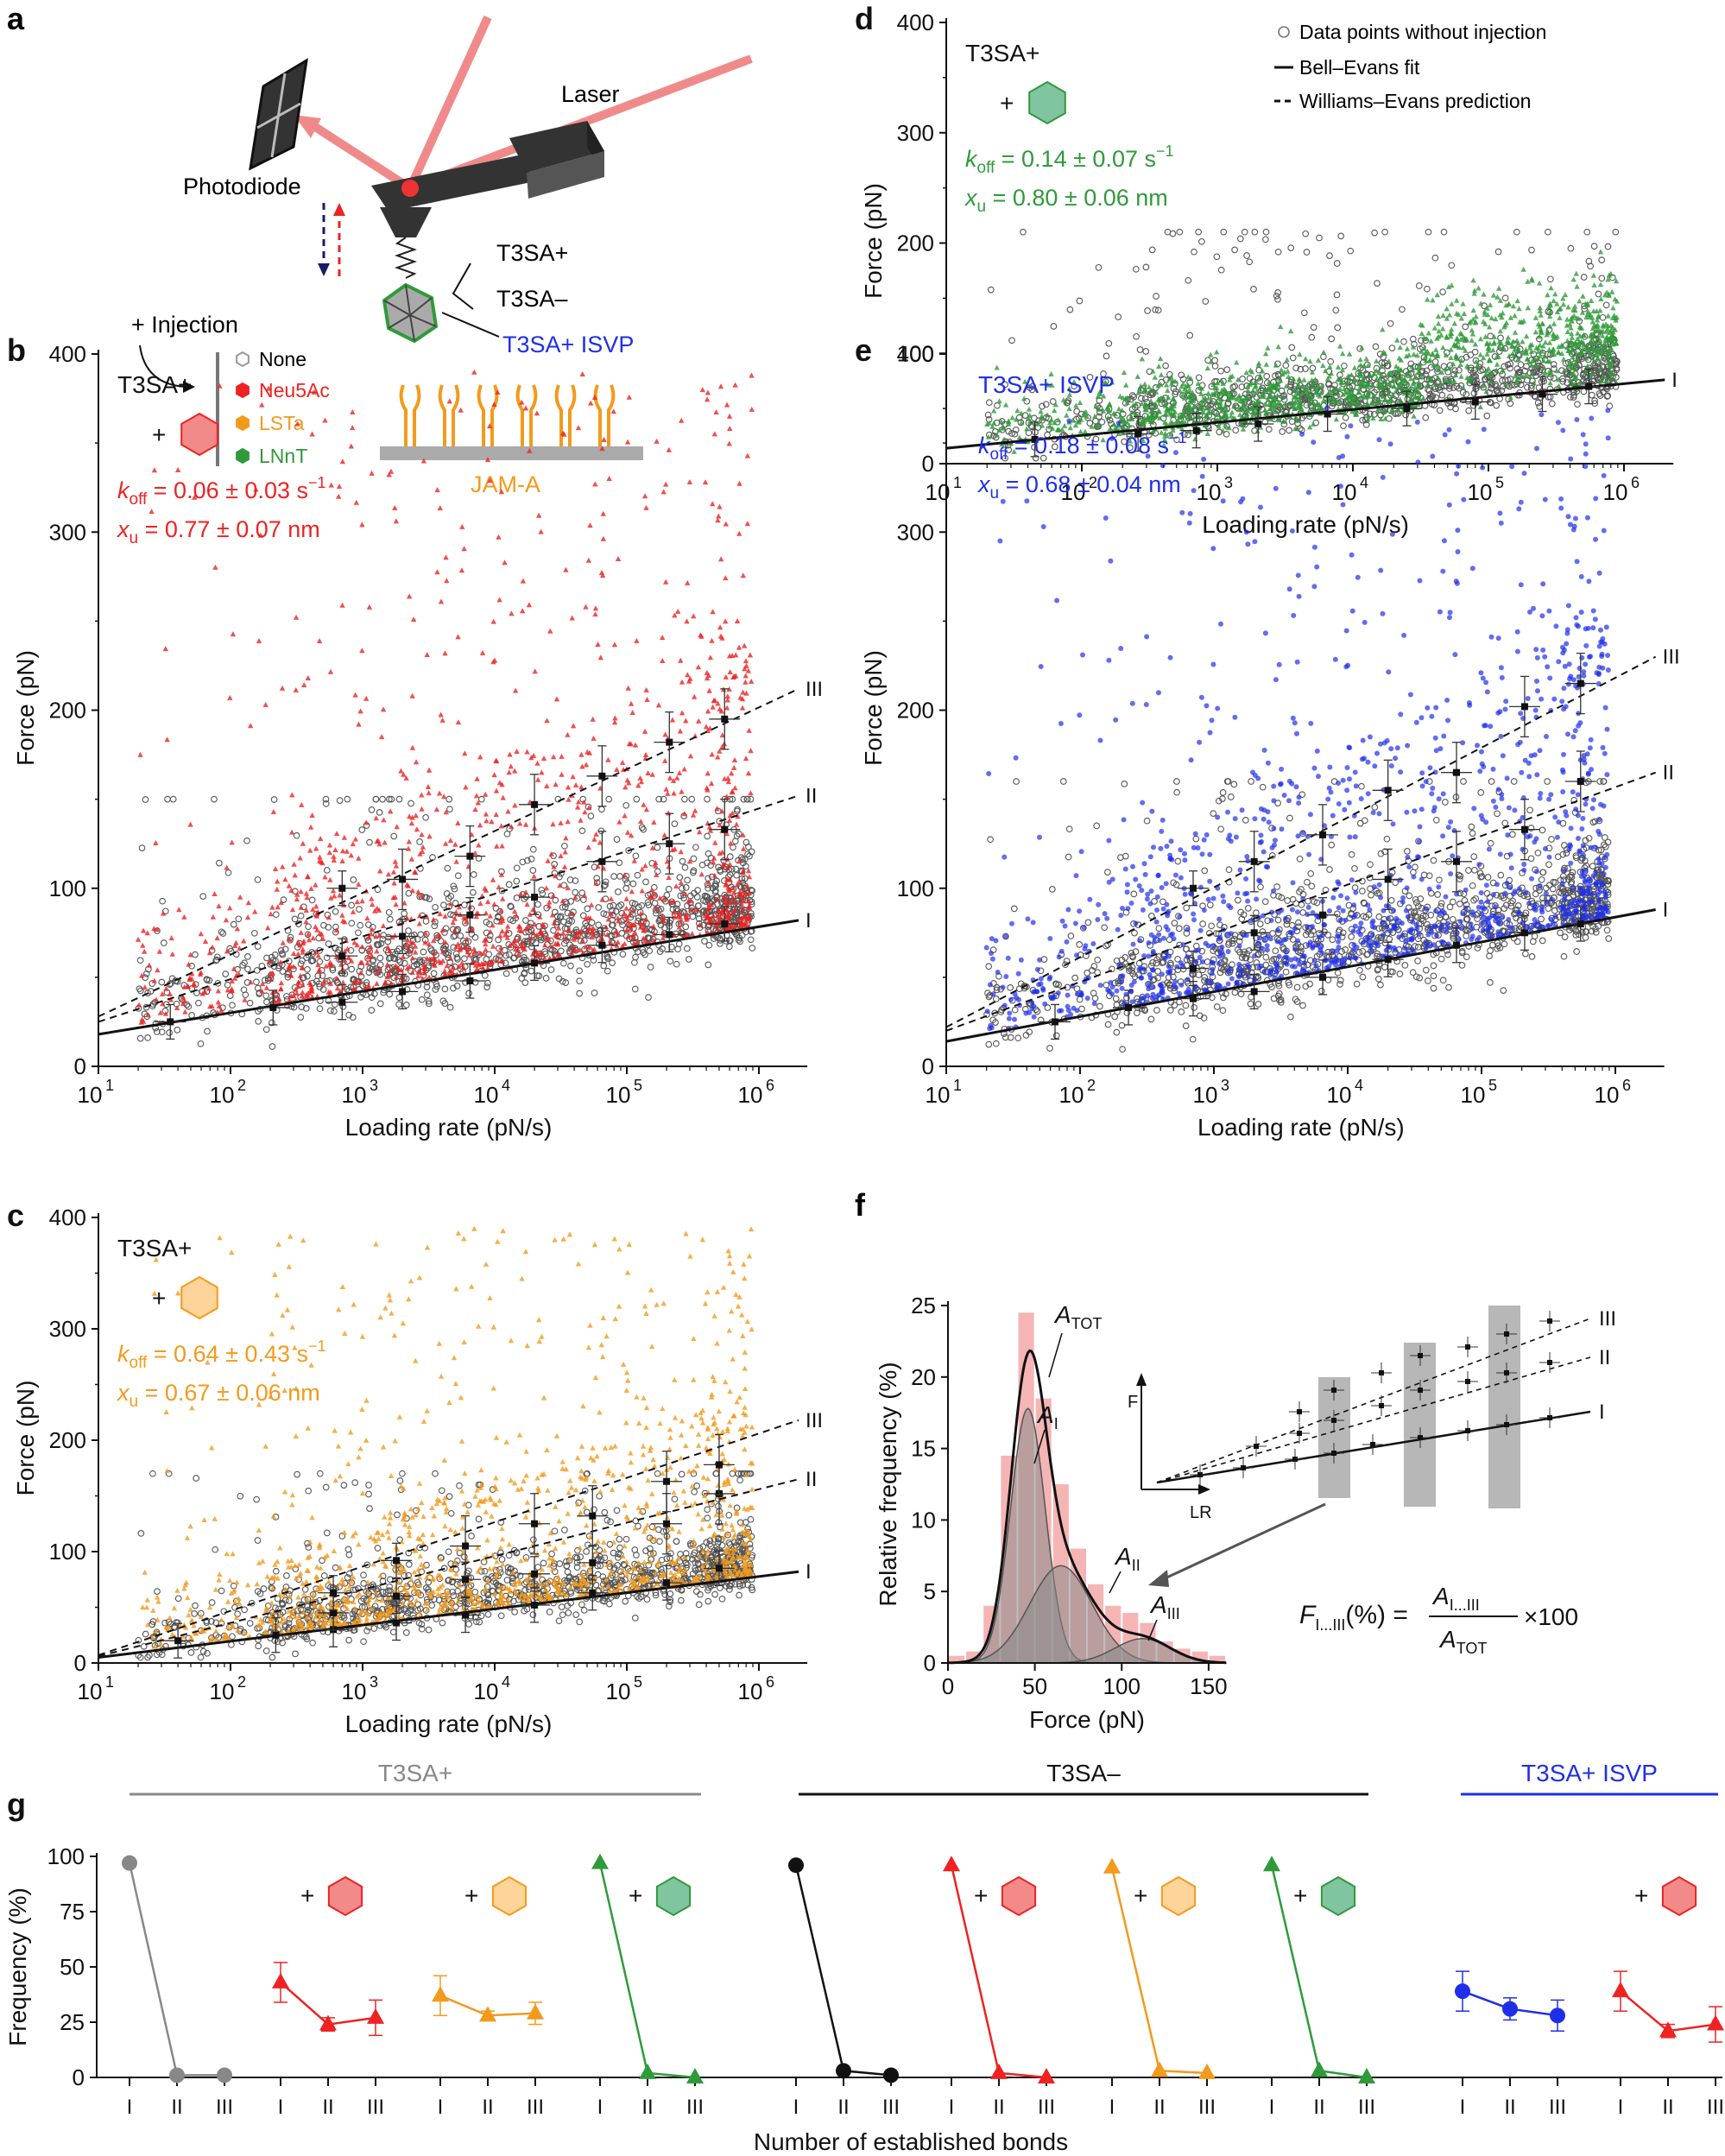 The image size is (1725, 2156). Describe the element at coordinates (1303, 345) in the screenshot. I see `scatter-cloud` at that location.